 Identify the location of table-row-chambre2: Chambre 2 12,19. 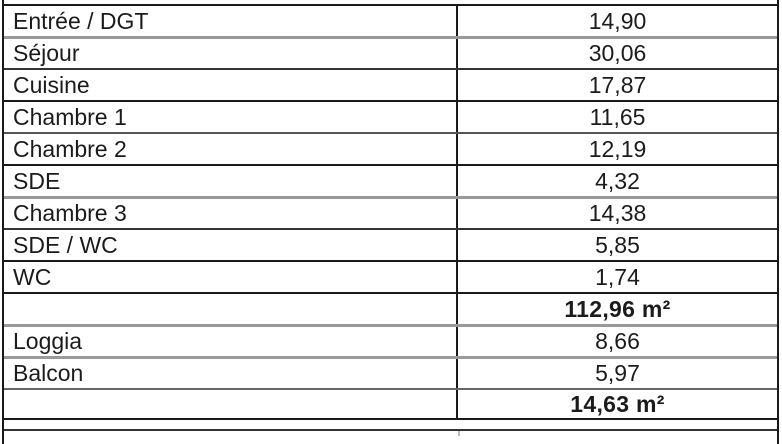
(390, 148).